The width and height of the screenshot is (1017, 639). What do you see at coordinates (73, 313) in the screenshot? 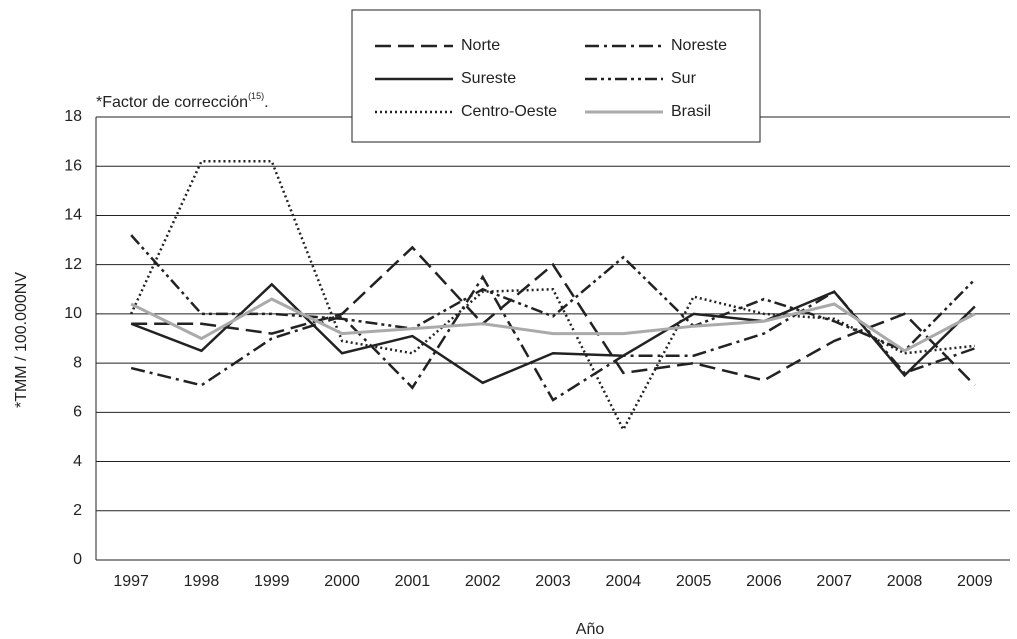
I see `y-tick-label: 10` at bounding box center [73, 313].